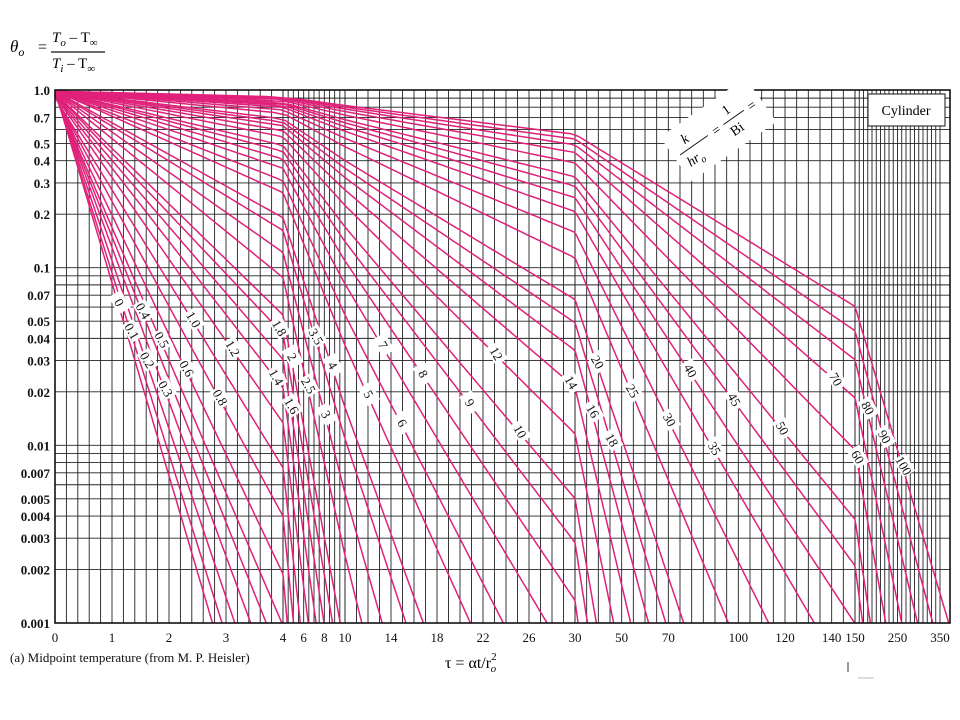 This screenshot has width=960, height=720. I want to click on curve-label: 0.2, so click(147, 360).